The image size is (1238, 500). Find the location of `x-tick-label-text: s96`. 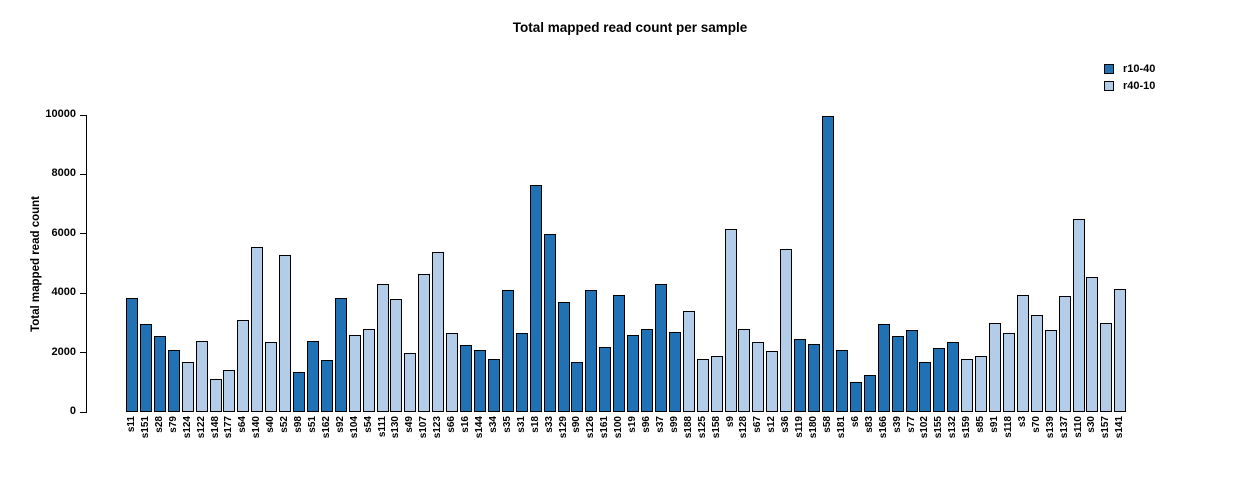

x-tick-label-text: s96 is located at coordinates (647, 424).